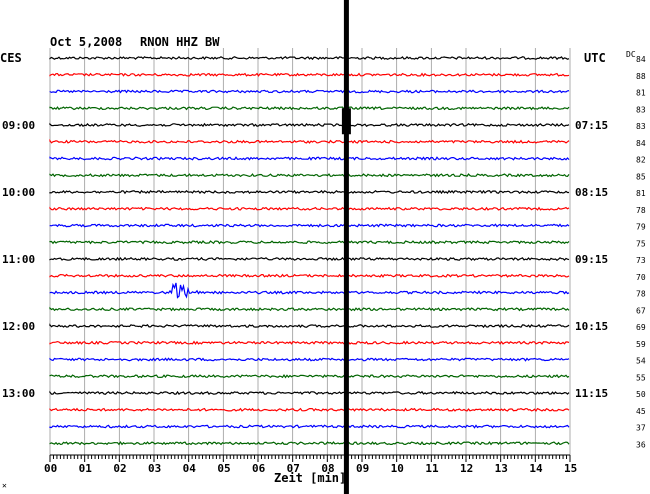 The image size is (650, 494). What do you see at coordinates (259, 468) in the screenshot?
I see `x-tick-label: 06` at bounding box center [259, 468].